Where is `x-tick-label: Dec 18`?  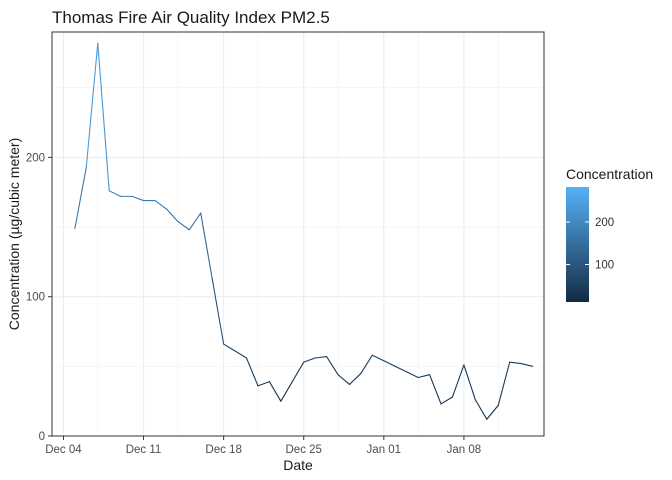 x-tick-label: Dec 18 is located at coordinates (223, 450).